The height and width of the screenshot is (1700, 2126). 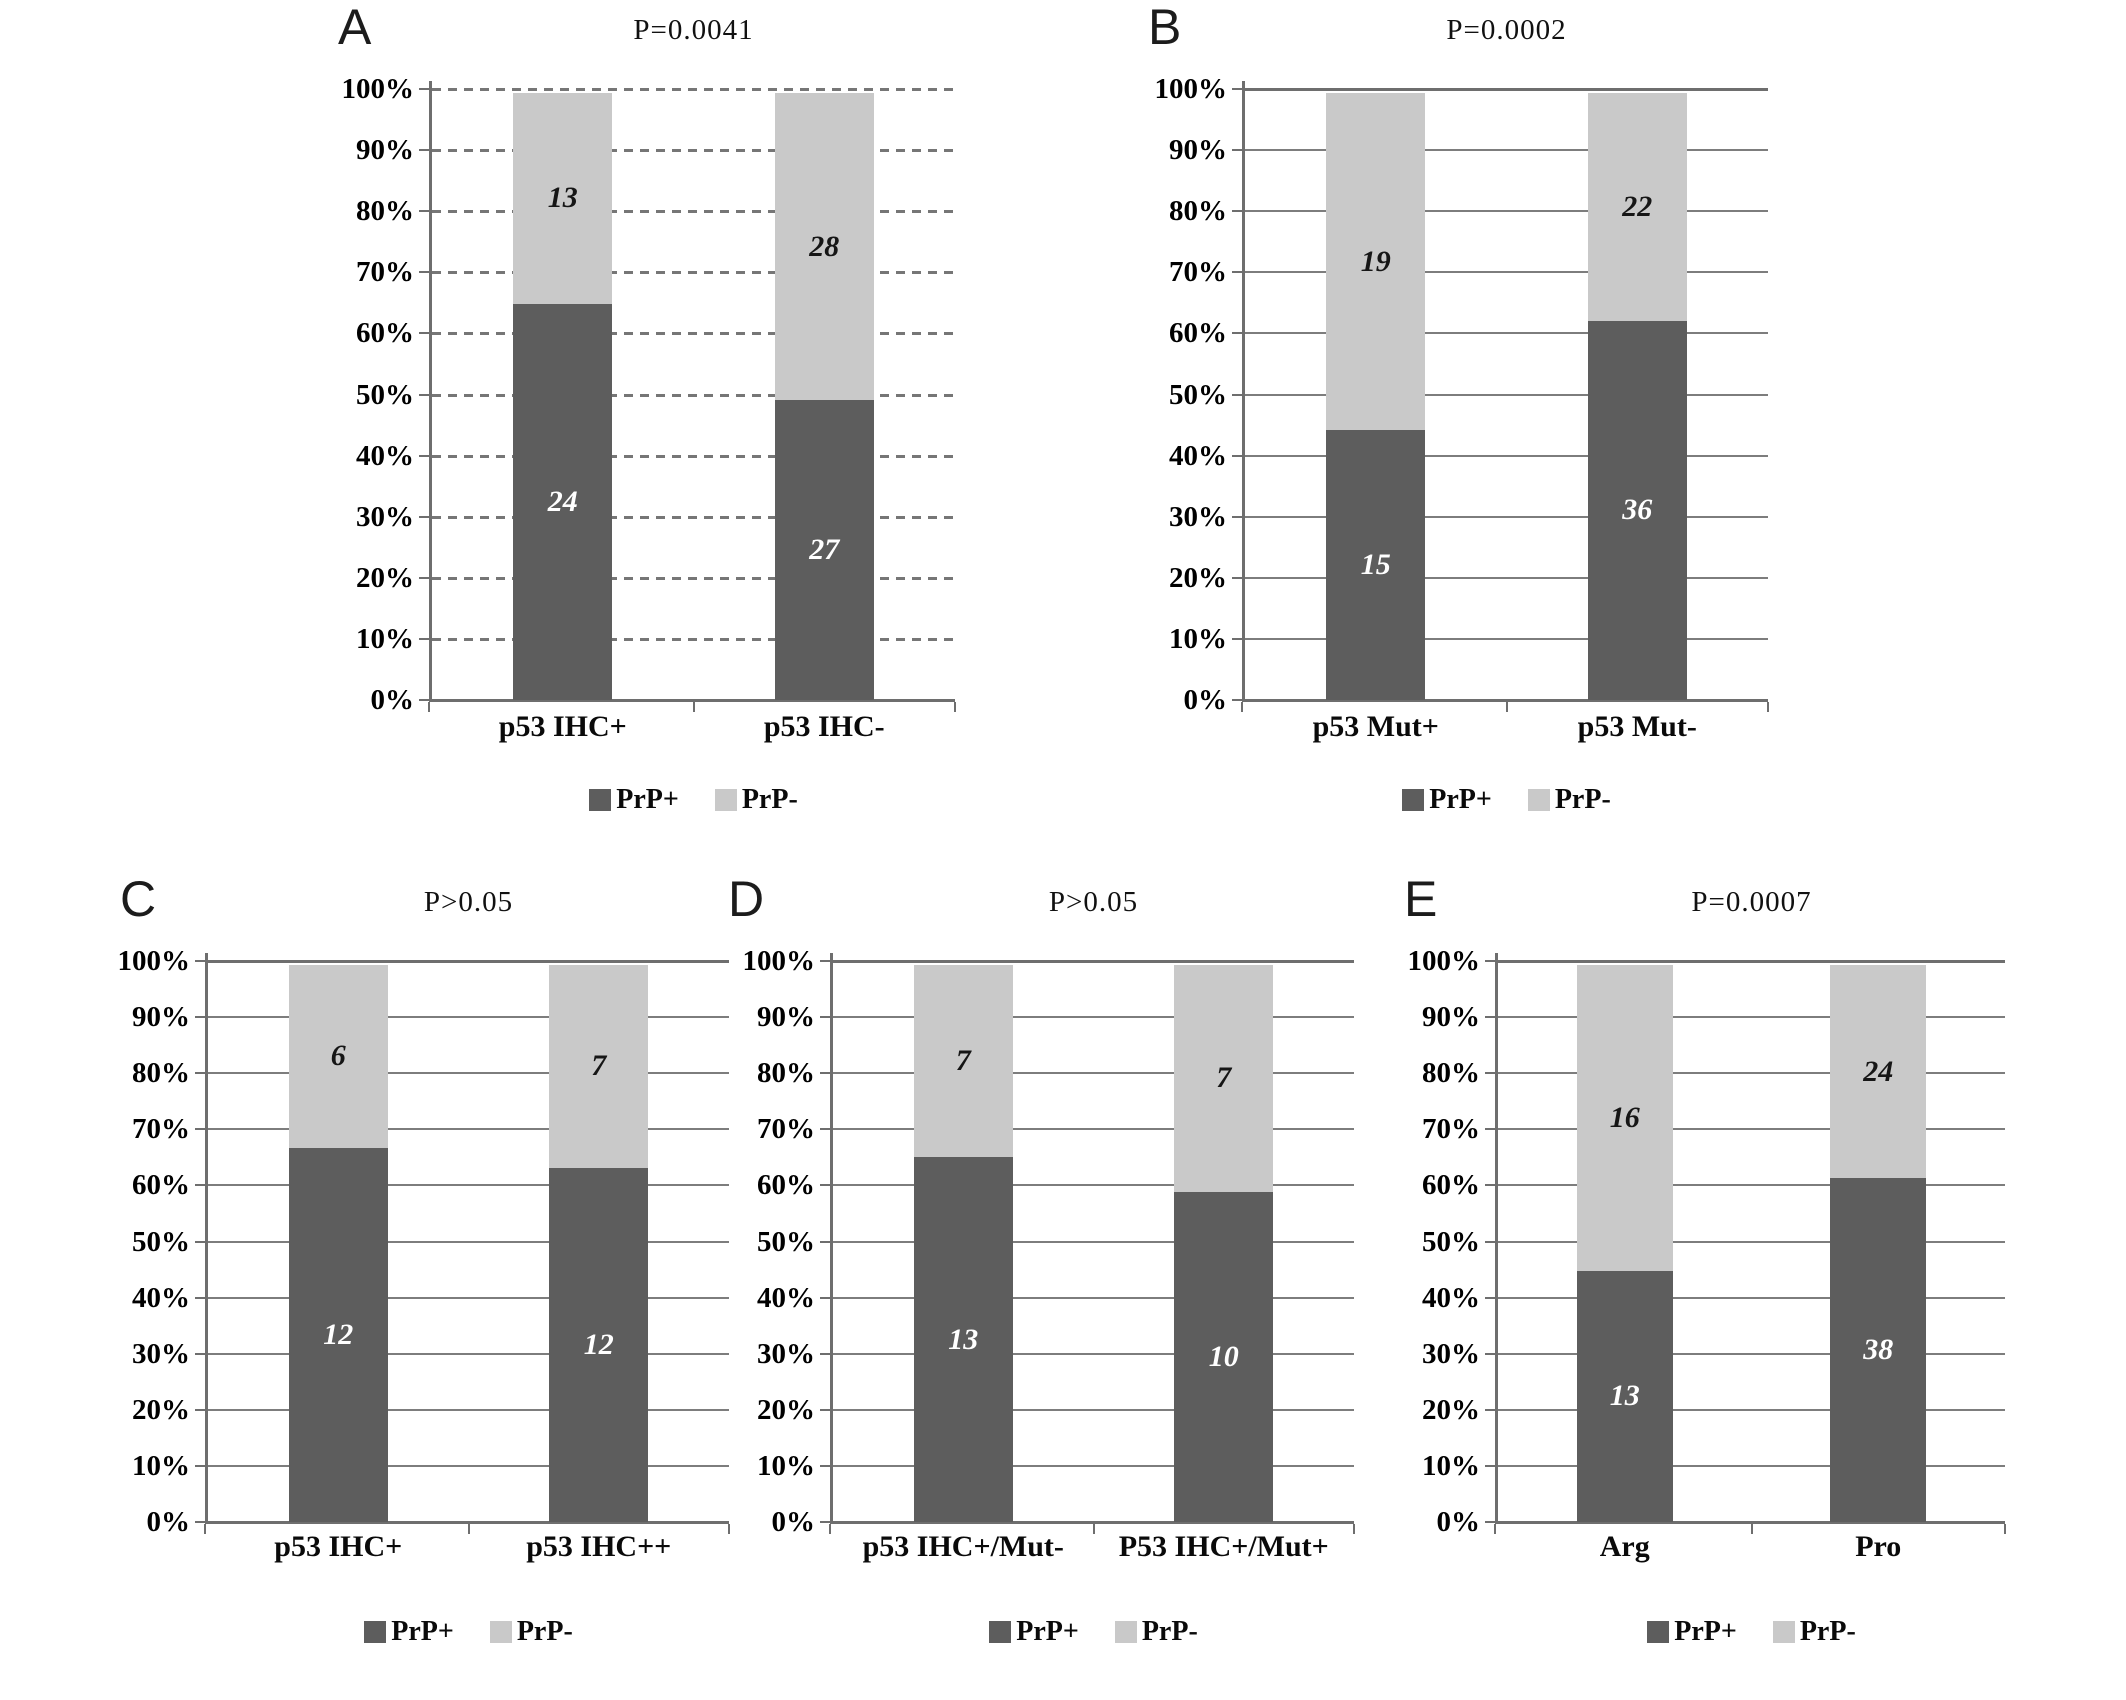 I want to click on legend-swatch-light-icon, so click(x=500, y=1632).